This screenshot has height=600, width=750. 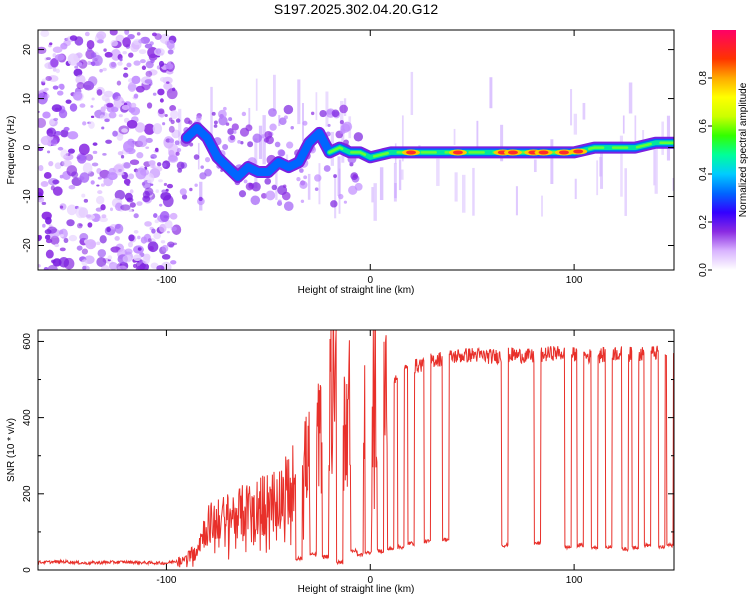 What do you see at coordinates (724, 150) in the screenshot?
I see `colorbar-gradient` at bounding box center [724, 150].